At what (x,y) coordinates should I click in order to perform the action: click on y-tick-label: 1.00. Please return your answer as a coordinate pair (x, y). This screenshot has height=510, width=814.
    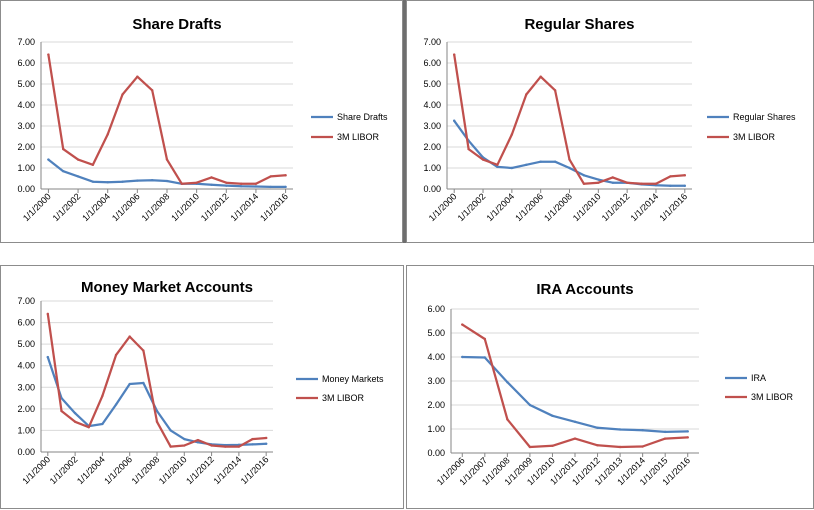
    Looking at the image, I should click on (432, 168).